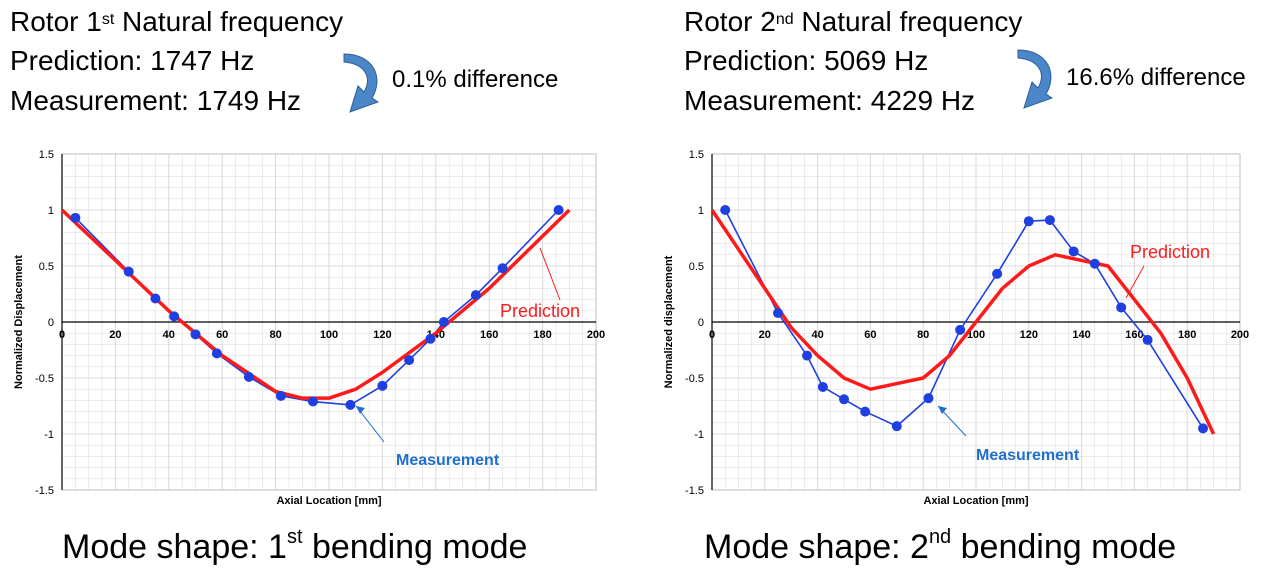 The width and height of the screenshot is (1272, 582). What do you see at coordinates (669, 321) in the screenshot?
I see `y-axis-title: Normalized displacement` at bounding box center [669, 321].